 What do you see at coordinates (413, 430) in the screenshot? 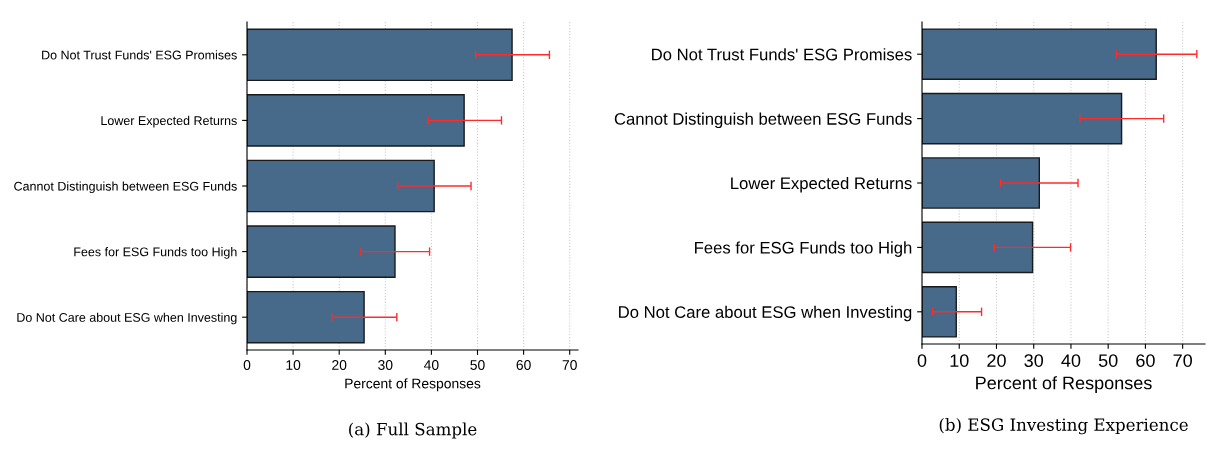
I see `text: (a) Full Sample` at bounding box center [413, 430].